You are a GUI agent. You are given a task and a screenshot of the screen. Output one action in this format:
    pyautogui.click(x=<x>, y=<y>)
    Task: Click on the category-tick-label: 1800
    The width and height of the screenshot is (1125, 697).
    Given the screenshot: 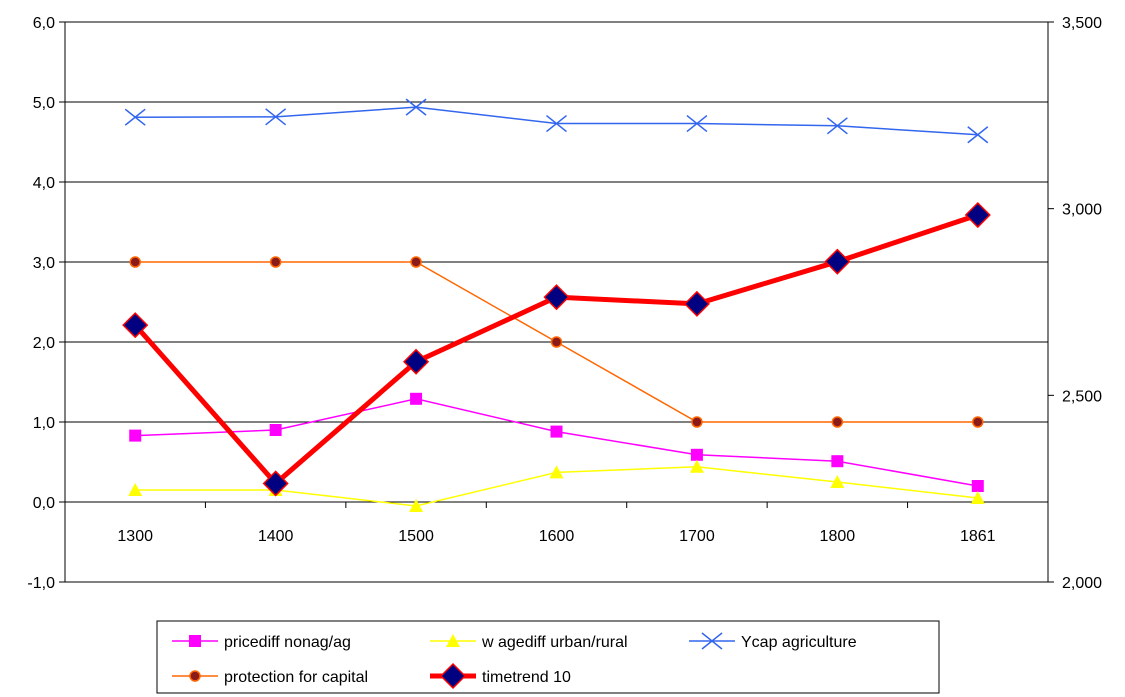 What is the action you would take?
    pyautogui.click(x=838, y=536)
    